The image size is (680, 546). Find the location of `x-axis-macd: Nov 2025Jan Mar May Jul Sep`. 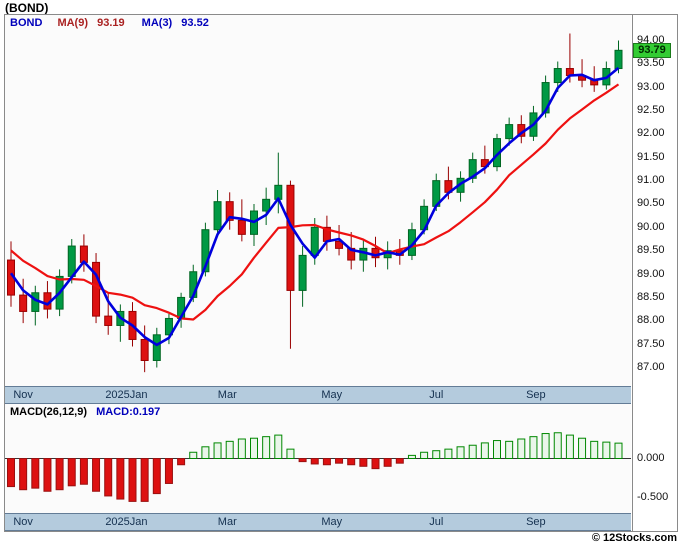

x-axis-macd: Nov 2025Jan Mar May Jul Sep is located at coordinates (318, 522).